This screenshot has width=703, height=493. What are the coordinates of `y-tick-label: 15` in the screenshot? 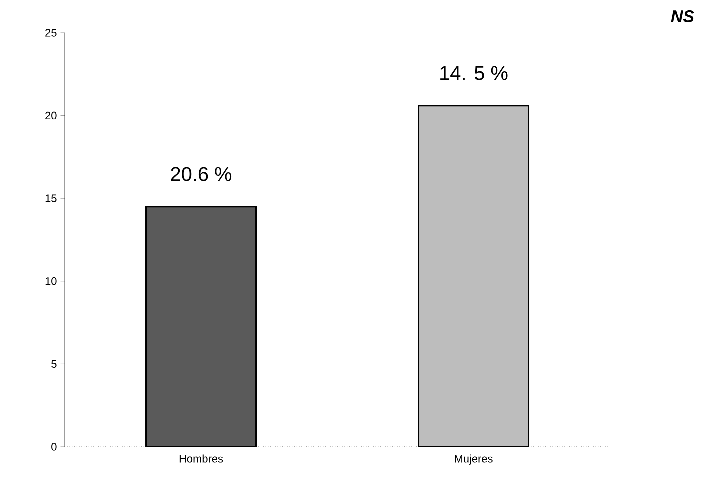 It's located at (51, 198).